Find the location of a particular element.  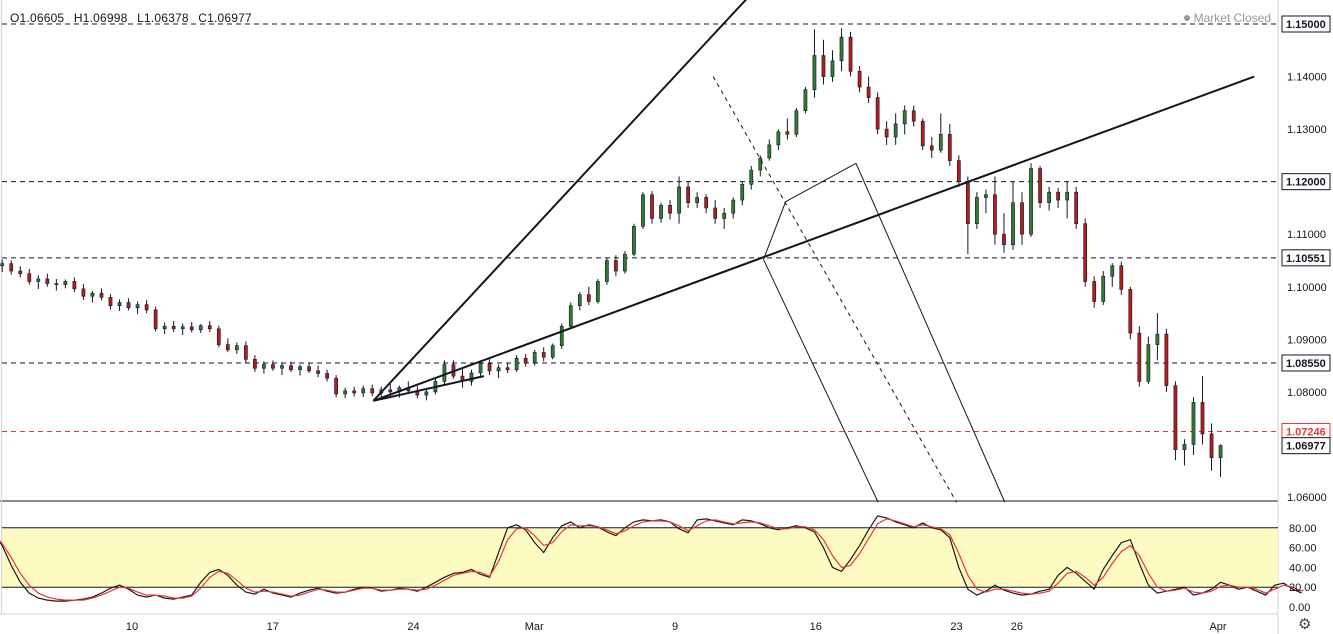

y-tick-label: 1.13000 is located at coordinates (1307, 130).